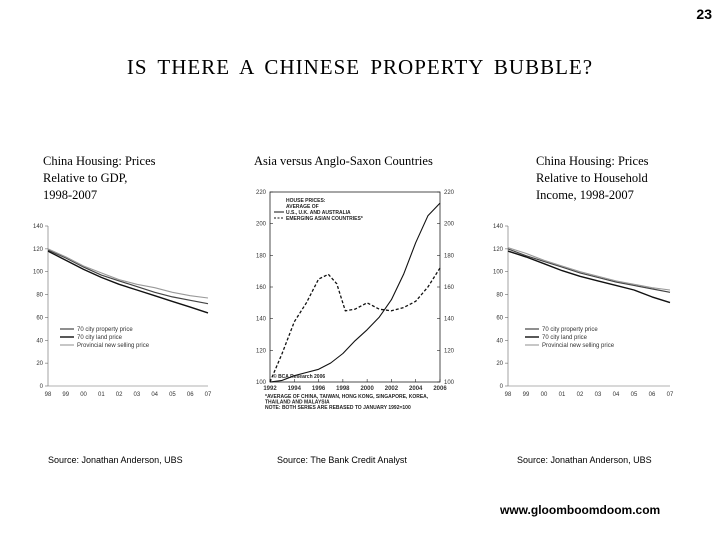 This screenshot has height=540, width=720. What do you see at coordinates (565, 338) in the screenshot?
I see `right-chart-legend-label: 70 city land price` at bounding box center [565, 338].